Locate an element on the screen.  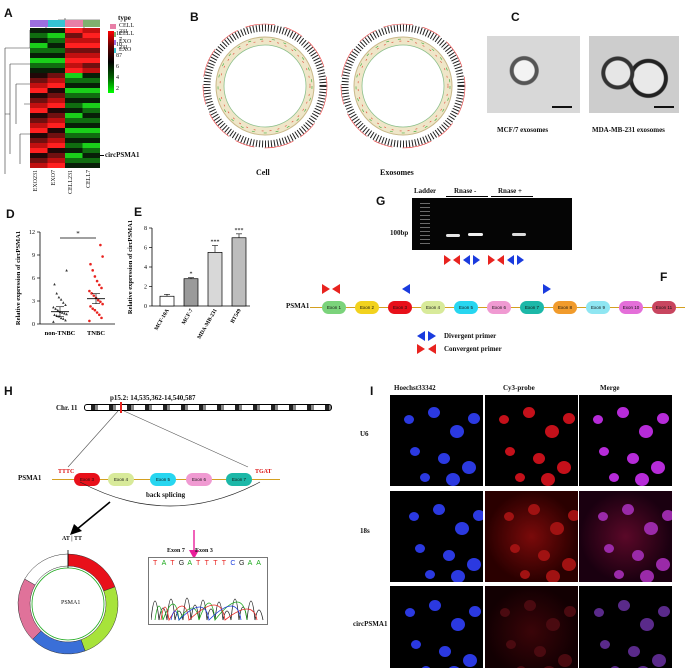
fish-row-18s: 18s is located at coordinates (365, 531).